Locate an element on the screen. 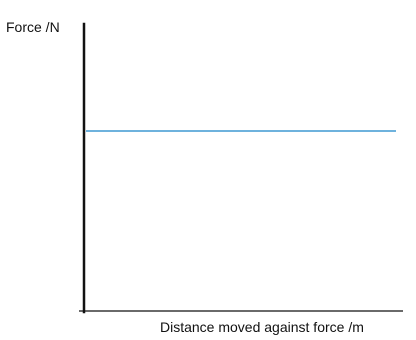 This screenshot has width=416, height=340. x-axis-label: Distance moved against force /m is located at coordinates (262, 327).